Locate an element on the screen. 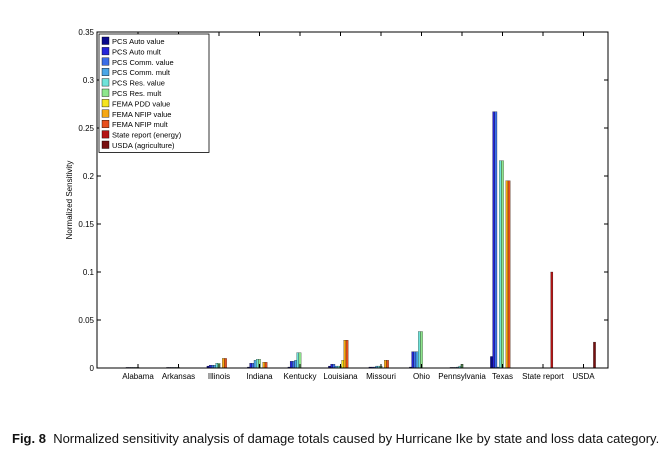 The width and height of the screenshot is (672, 472). legend-label: State report (energy) is located at coordinates (147, 135).